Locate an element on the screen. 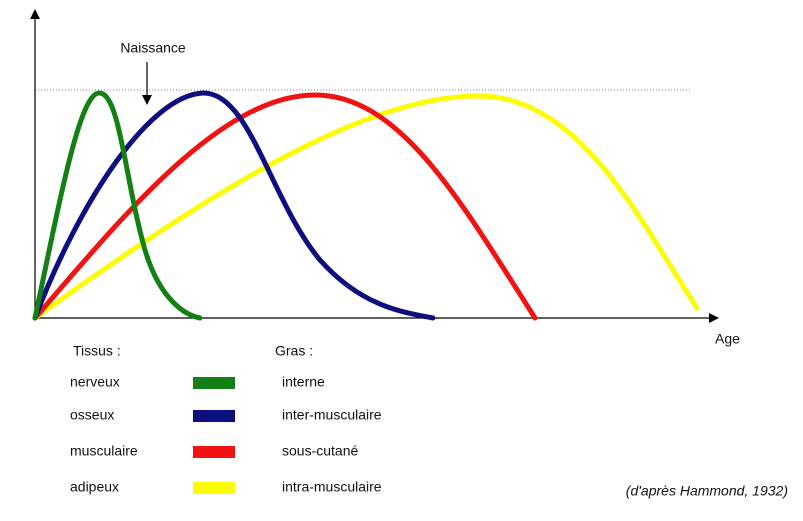 Image resolution: width=803 pixels, height=521 pixels. tissue-label: nerveux is located at coordinates (95, 382).